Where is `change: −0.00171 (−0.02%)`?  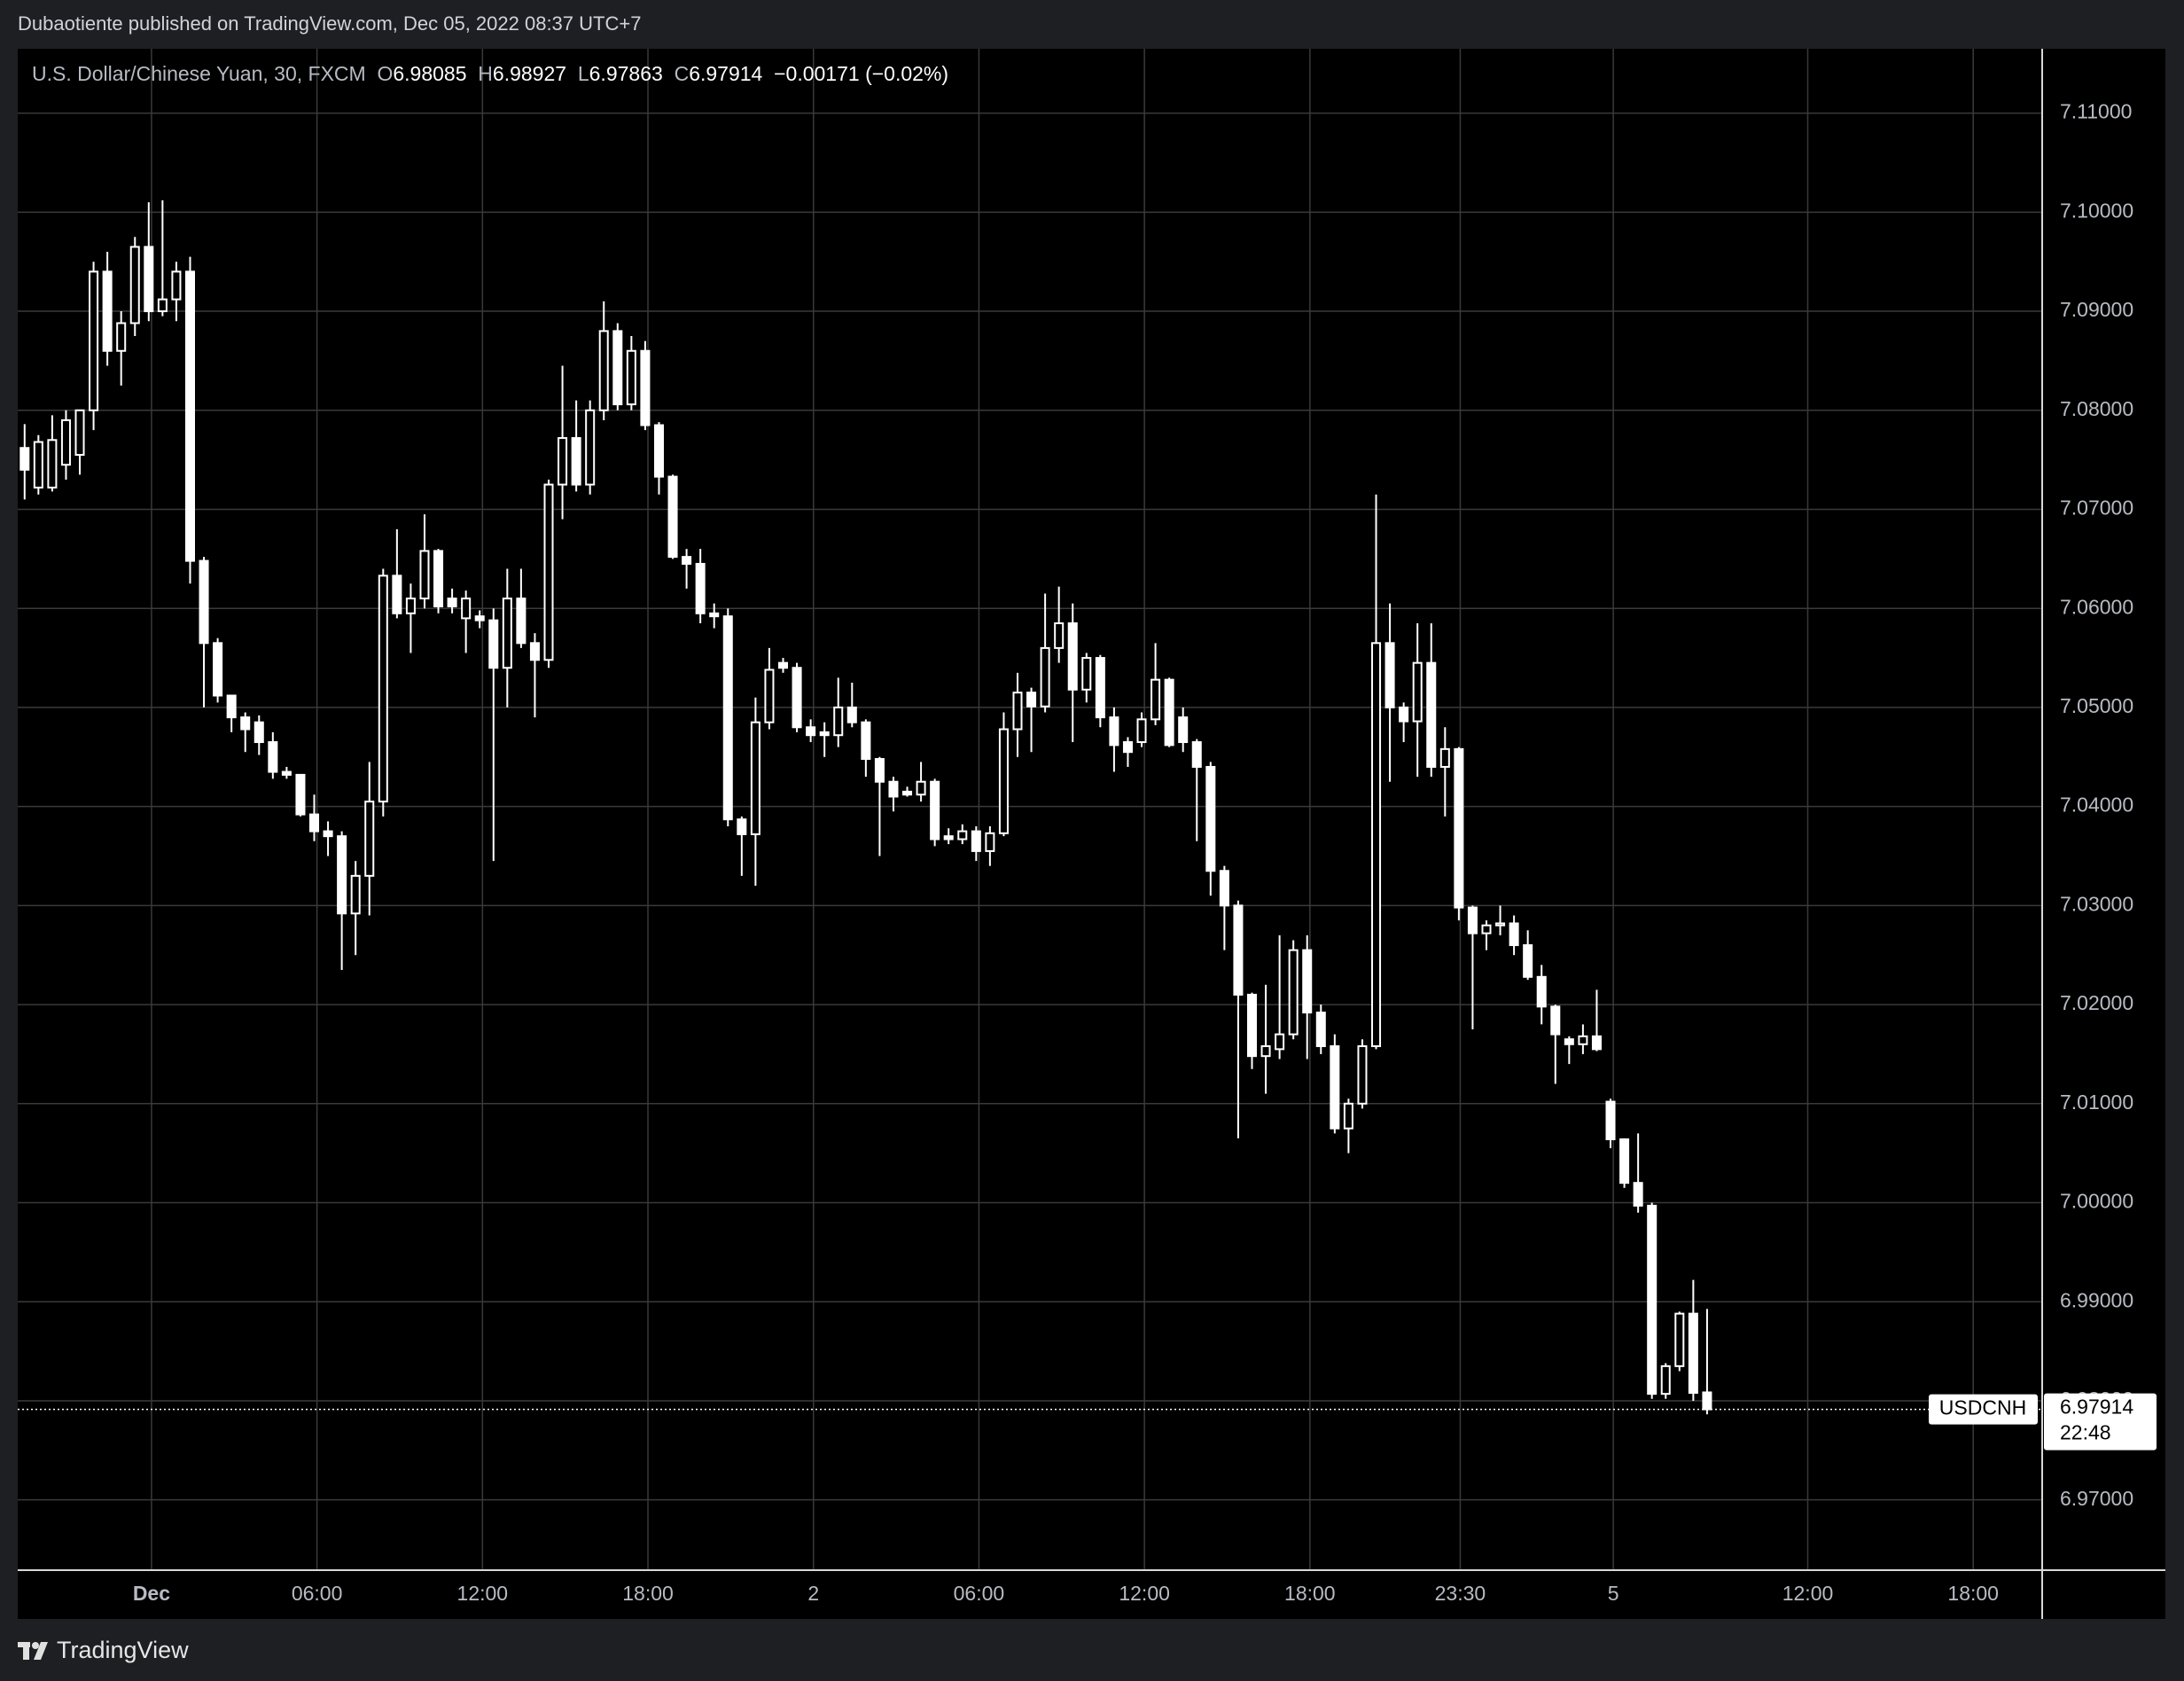 change: −0.00171 (−0.02%) is located at coordinates (861, 73).